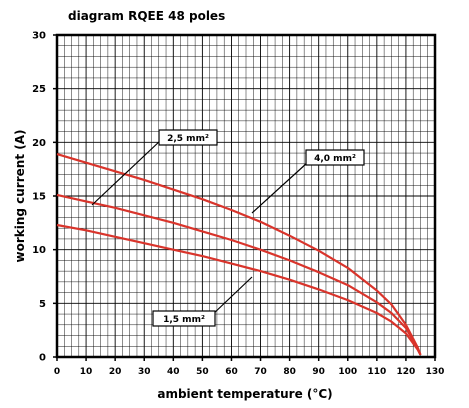 The height and width of the screenshot is (408, 469). Describe the element at coordinates (231, 372) in the screenshot. I see `x-tick-label: 60` at that location.